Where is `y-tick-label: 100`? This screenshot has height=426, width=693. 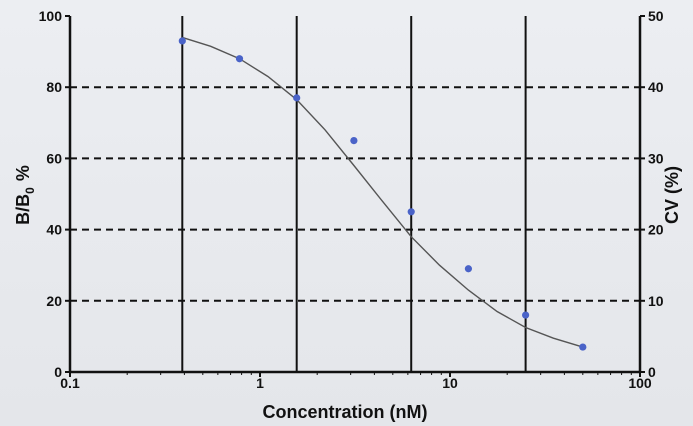 y-tick-label: 100 is located at coordinates (51, 16).